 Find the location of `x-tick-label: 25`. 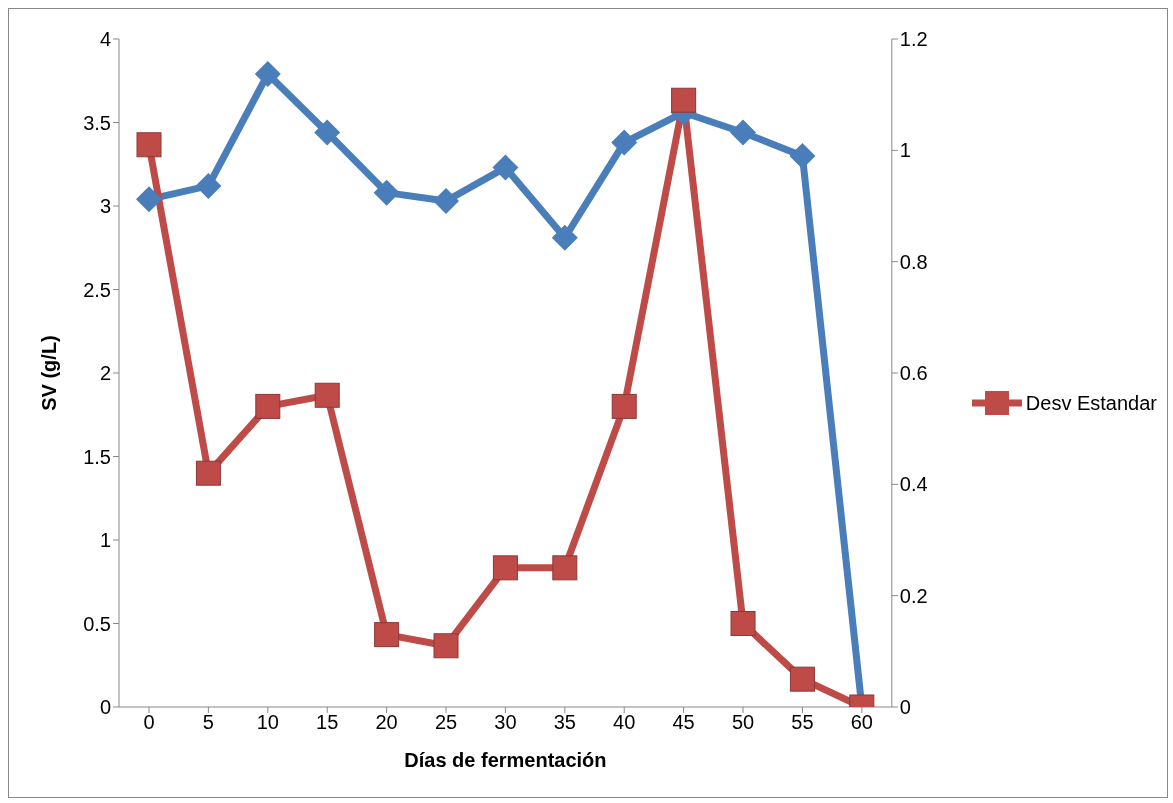

x-tick-label: 25 is located at coordinates (446, 722).